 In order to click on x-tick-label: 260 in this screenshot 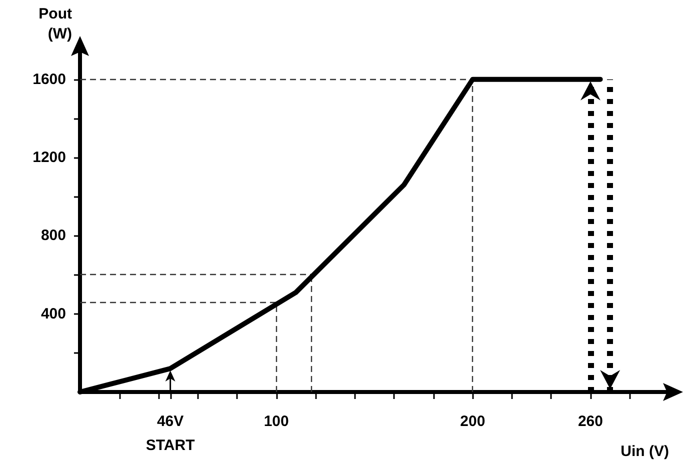, I will do `click(590, 421)`.